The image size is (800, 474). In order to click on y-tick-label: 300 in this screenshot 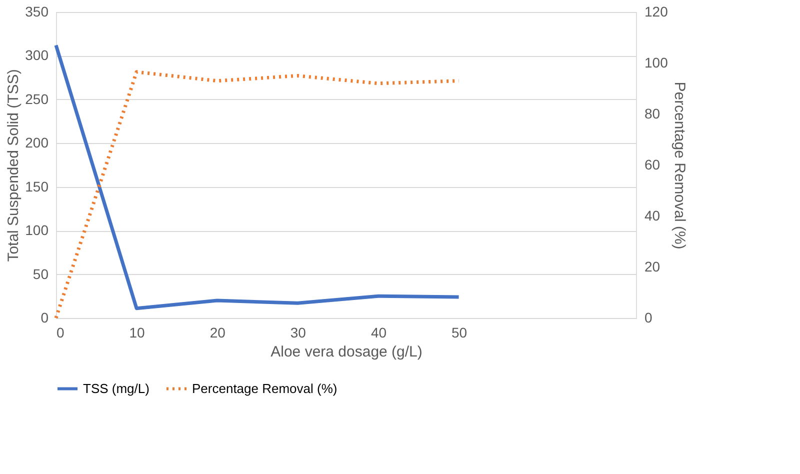, I will do `click(37, 55)`.